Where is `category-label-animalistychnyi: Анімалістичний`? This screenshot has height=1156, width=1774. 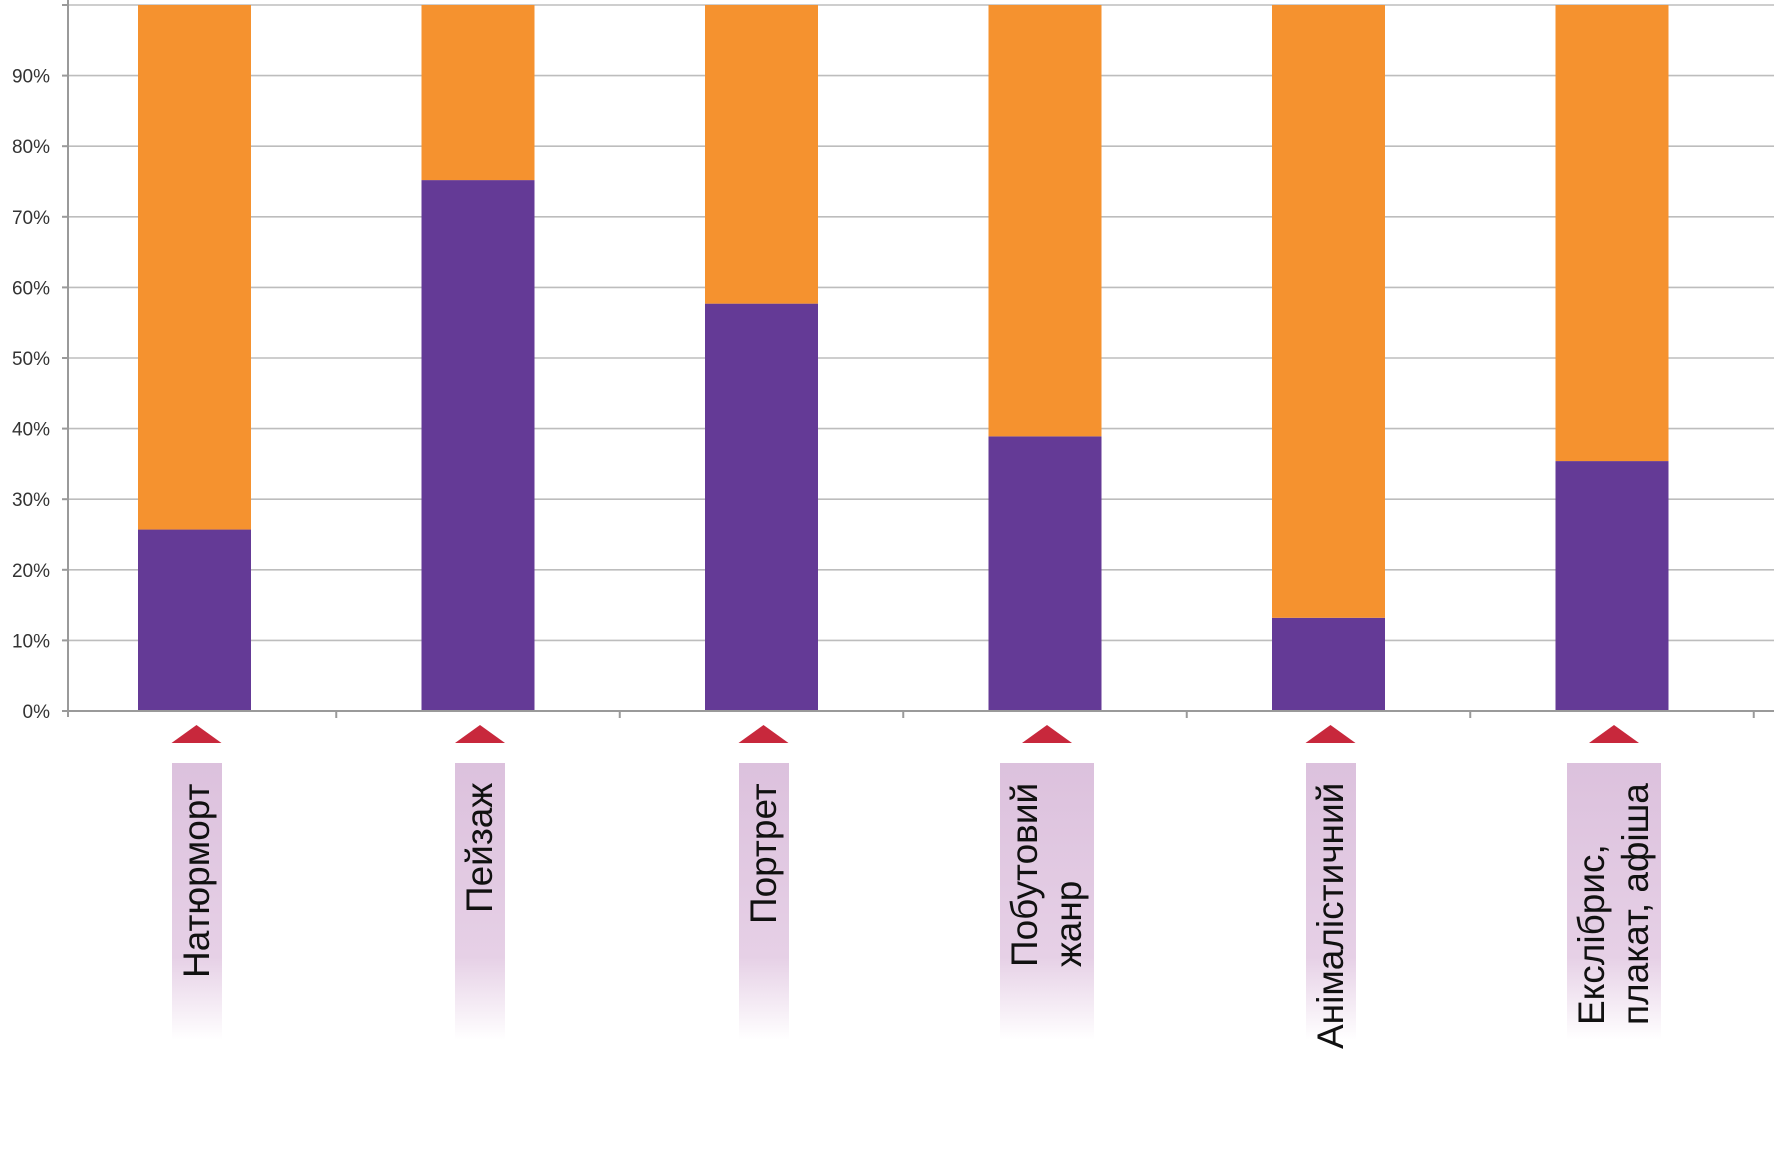 category-label-animalistychnyi: Анімалістичний is located at coordinates (1331, 916).